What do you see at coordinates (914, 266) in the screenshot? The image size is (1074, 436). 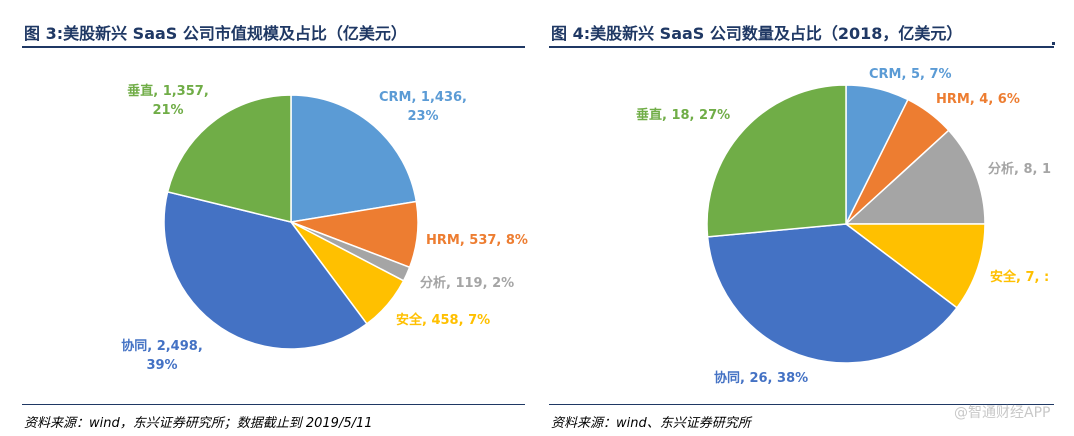 I see `pie-slice-security` at bounding box center [914, 266].